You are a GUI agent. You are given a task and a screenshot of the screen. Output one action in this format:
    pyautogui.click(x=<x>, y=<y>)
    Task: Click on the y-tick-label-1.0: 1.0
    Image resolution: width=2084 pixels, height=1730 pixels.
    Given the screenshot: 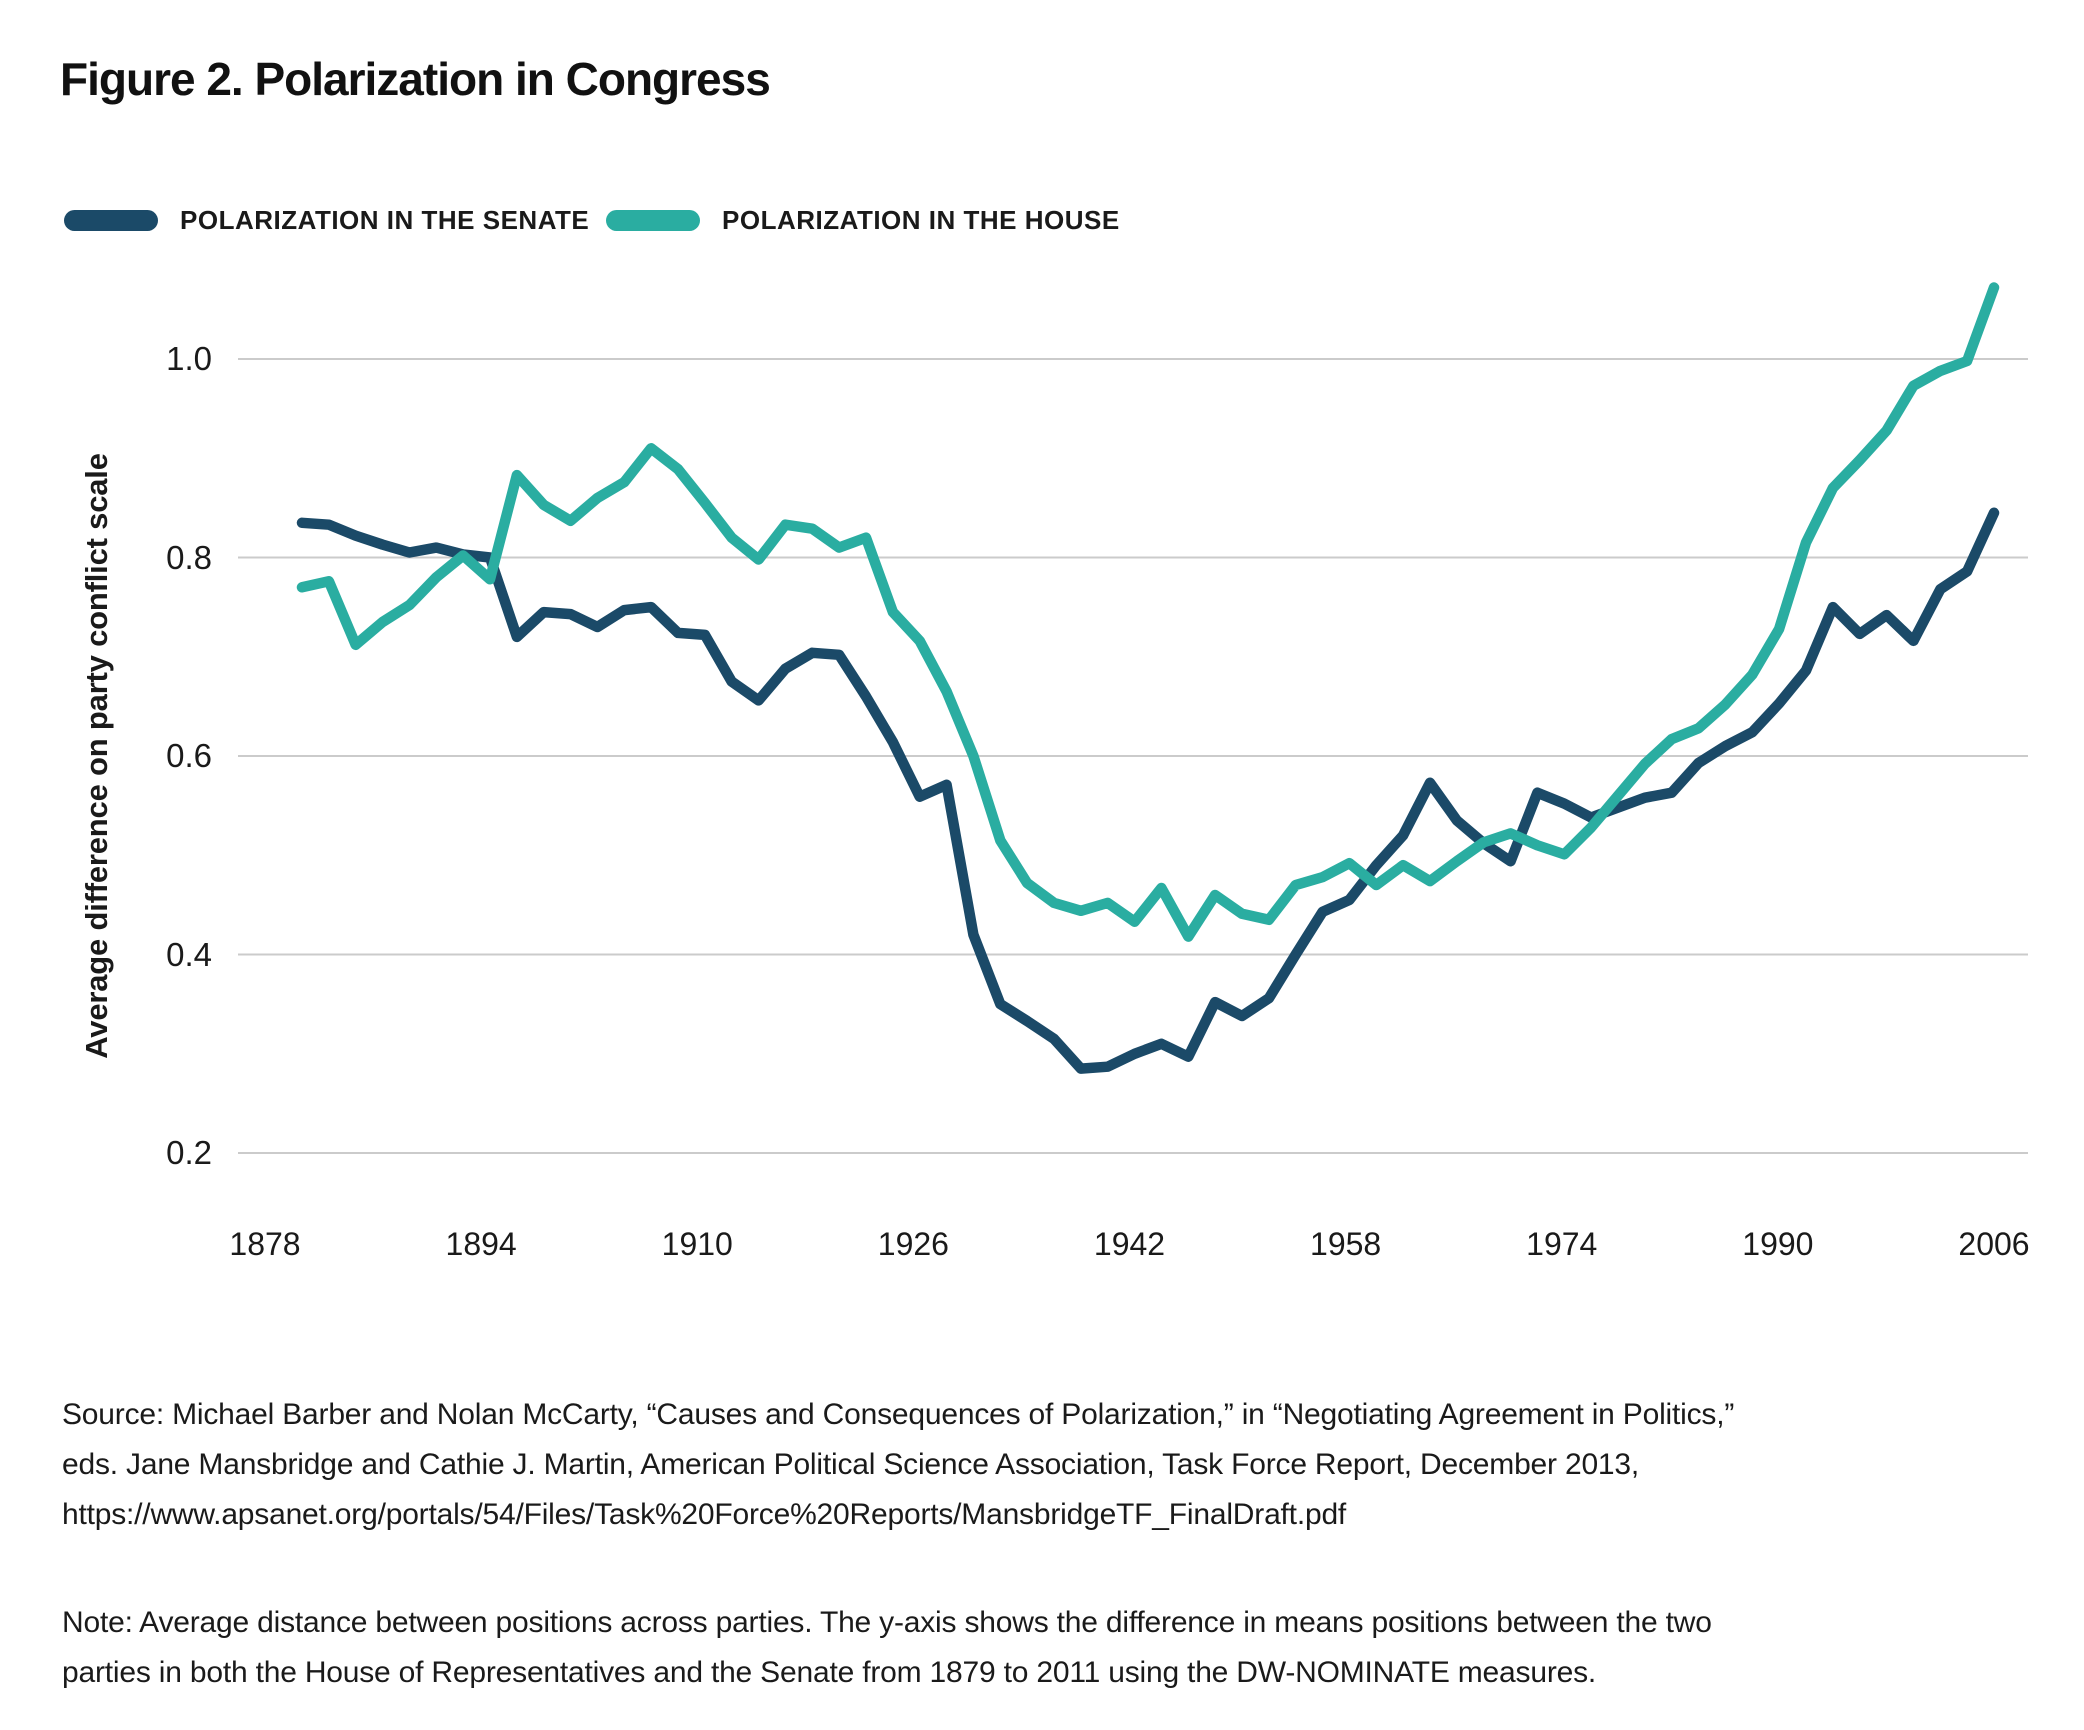 What is the action you would take?
    pyautogui.click(x=189, y=358)
    